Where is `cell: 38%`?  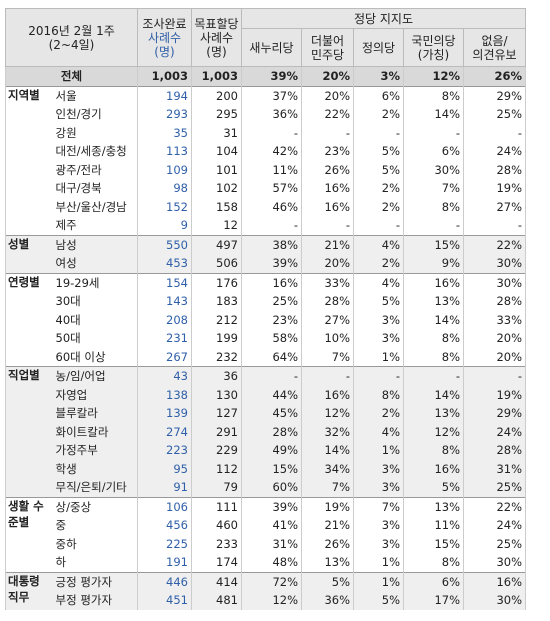 cell: 38% is located at coordinates (271, 244).